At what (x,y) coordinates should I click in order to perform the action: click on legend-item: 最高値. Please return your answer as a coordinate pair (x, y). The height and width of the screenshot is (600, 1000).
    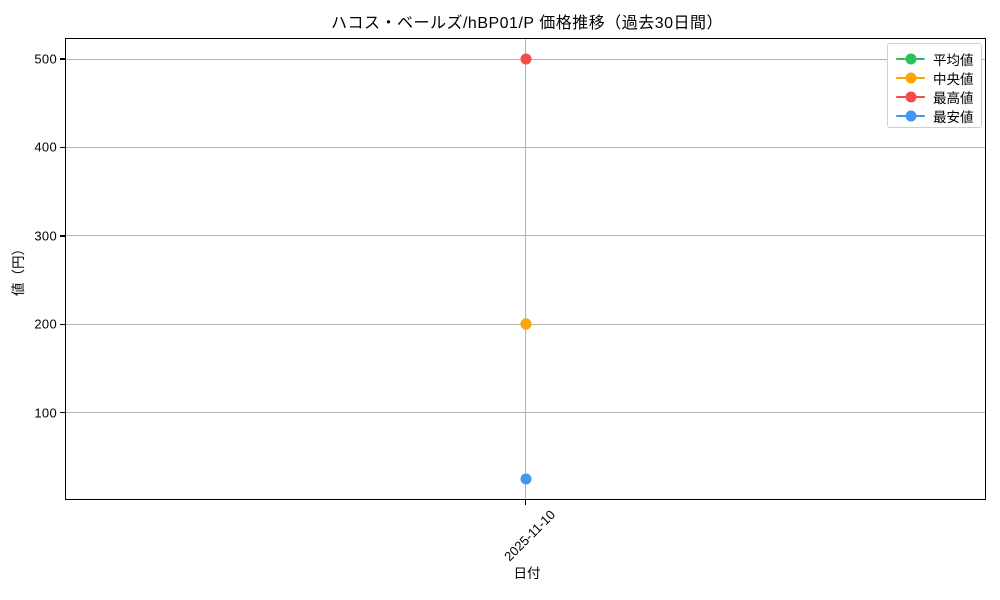
    Looking at the image, I should click on (935, 96).